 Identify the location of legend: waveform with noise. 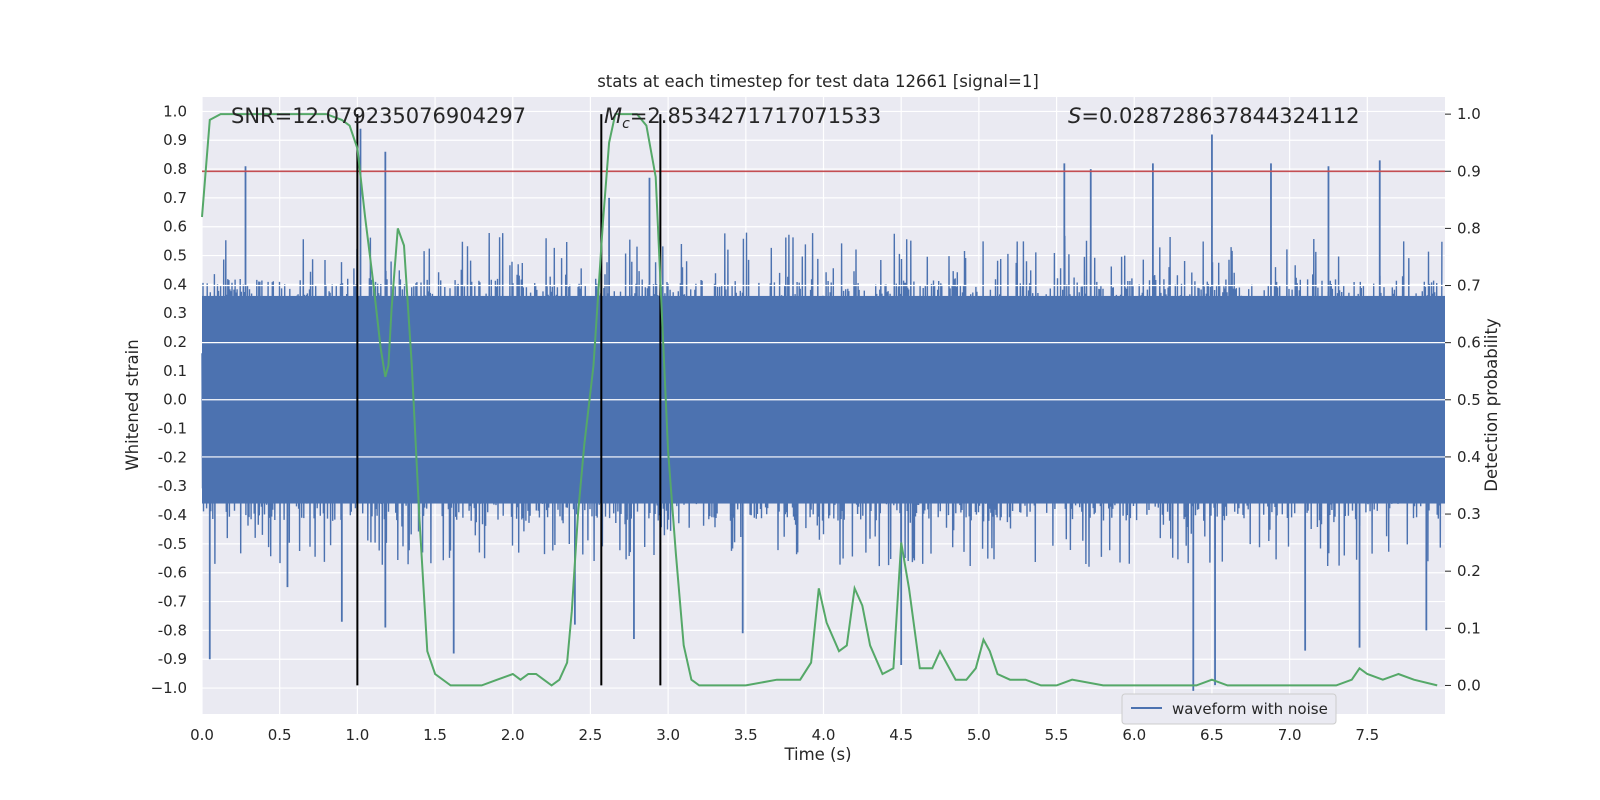
(1229, 709).